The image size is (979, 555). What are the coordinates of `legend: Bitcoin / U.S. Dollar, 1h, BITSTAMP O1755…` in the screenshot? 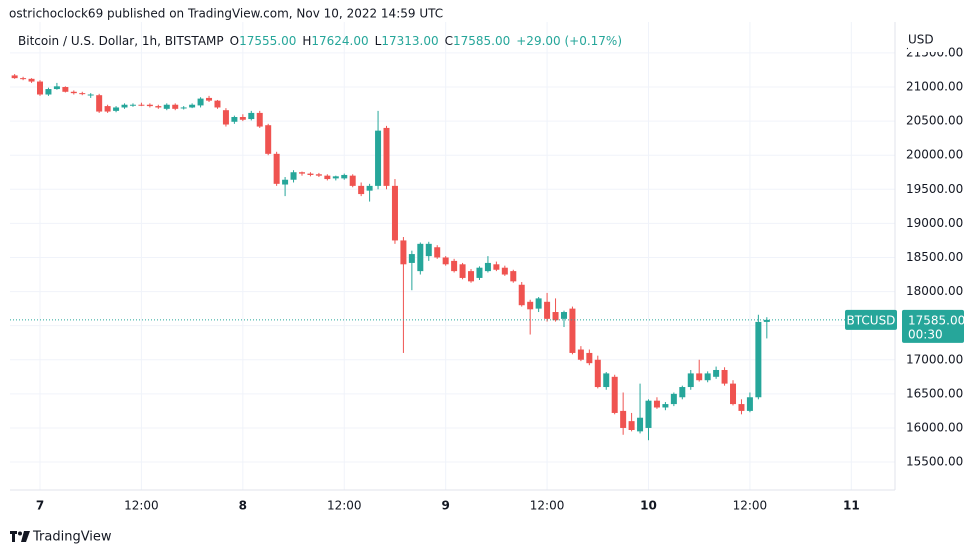 It's located at (320, 41).